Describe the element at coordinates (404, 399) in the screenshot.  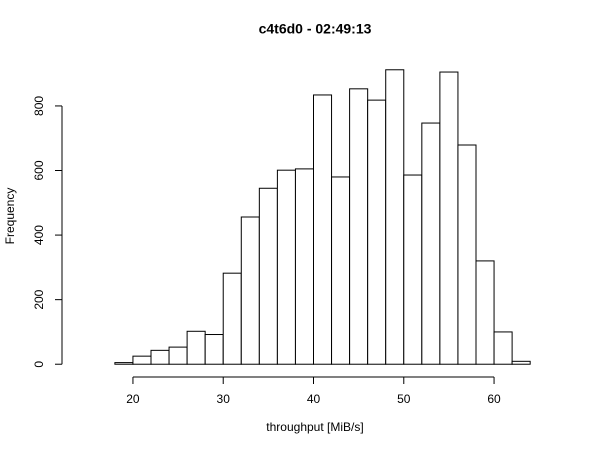
I see `x-tick-label: 50` at that location.